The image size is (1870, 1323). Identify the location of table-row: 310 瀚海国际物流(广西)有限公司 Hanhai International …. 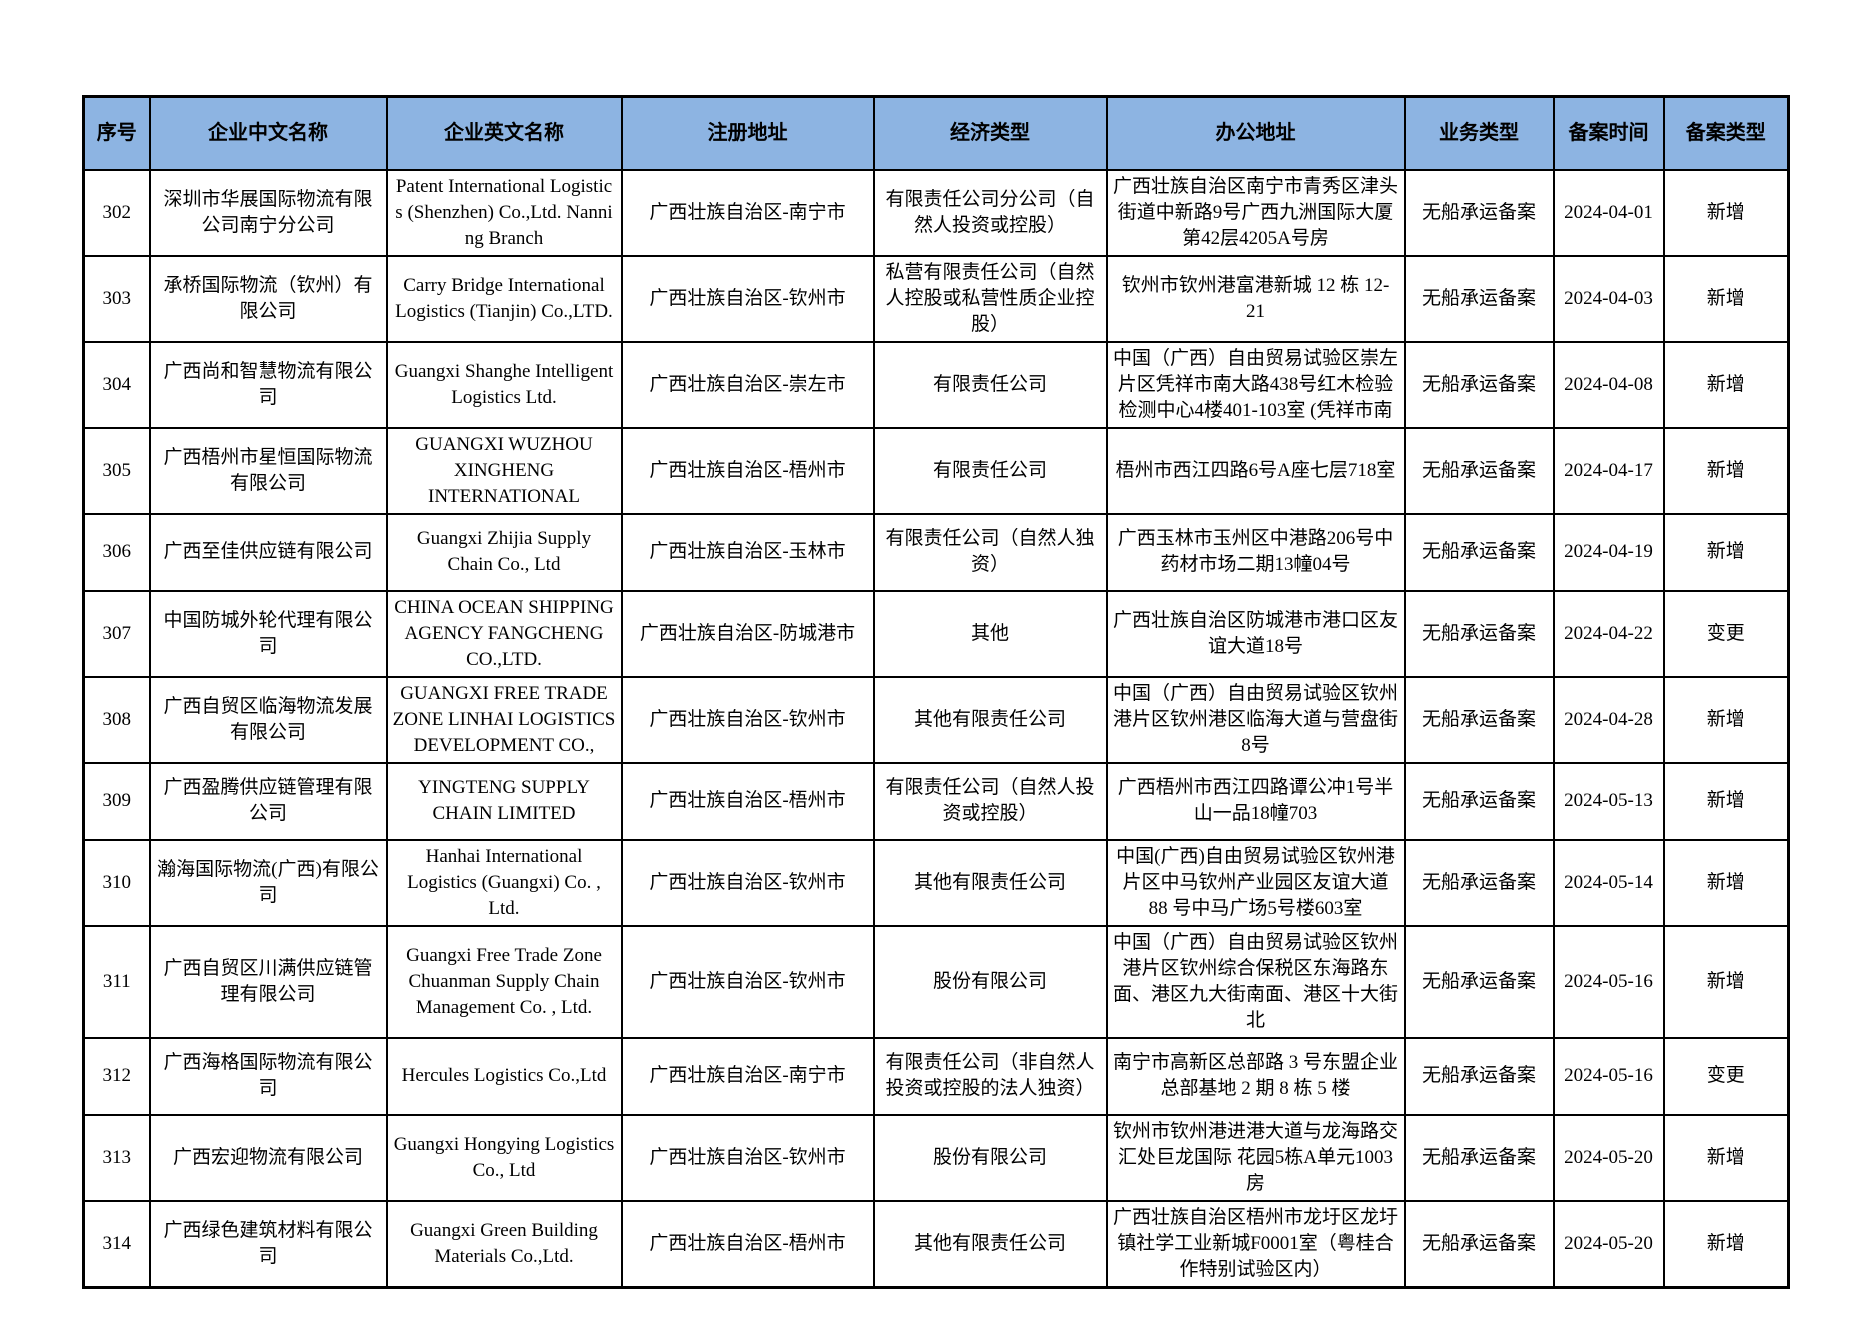
(936, 882).